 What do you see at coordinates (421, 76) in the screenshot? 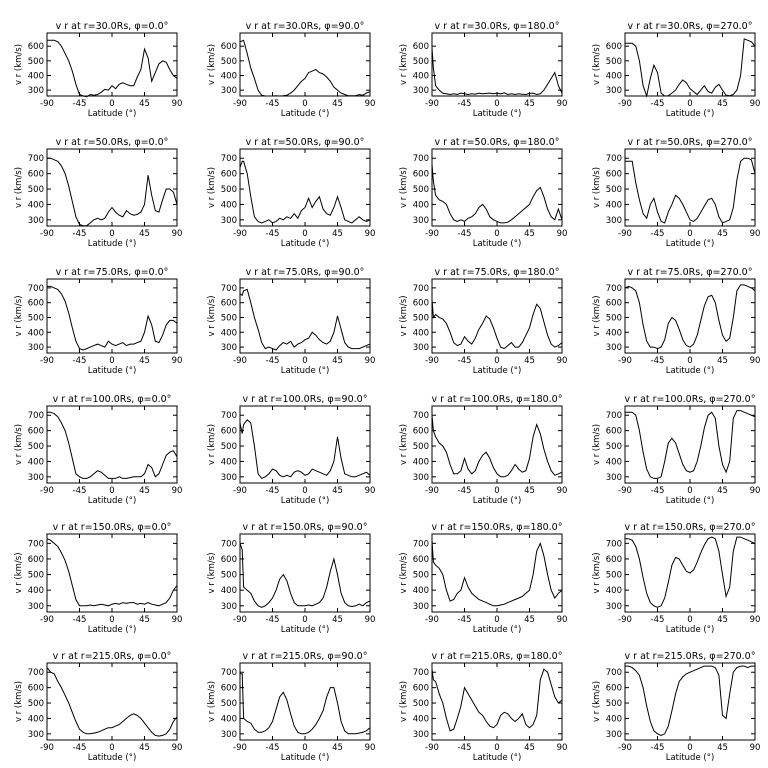
I see `panel-1-3-ytick-label: 400` at bounding box center [421, 76].